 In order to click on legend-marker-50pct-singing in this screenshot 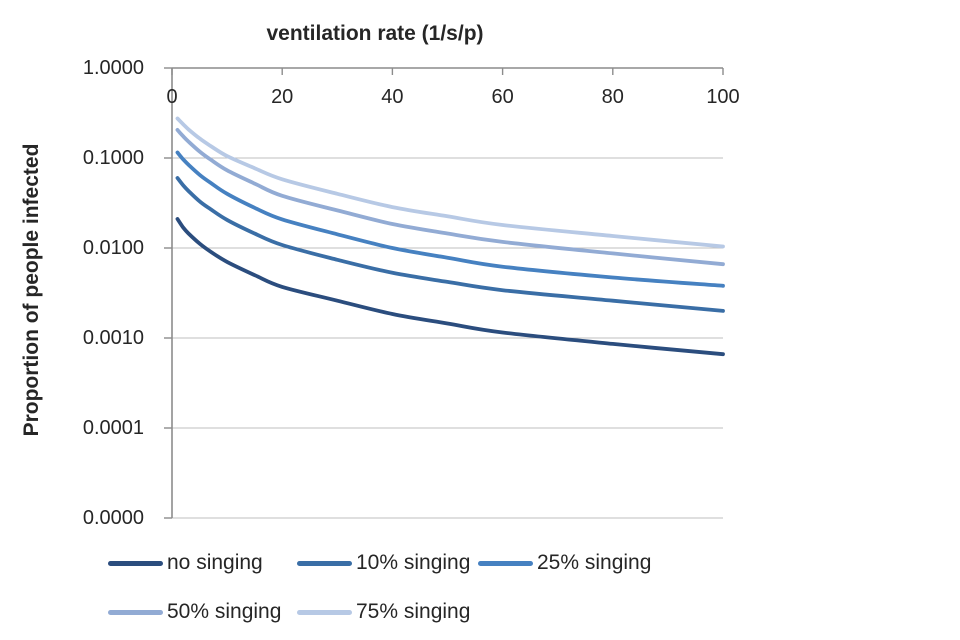, I will do `click(135, 612)`.